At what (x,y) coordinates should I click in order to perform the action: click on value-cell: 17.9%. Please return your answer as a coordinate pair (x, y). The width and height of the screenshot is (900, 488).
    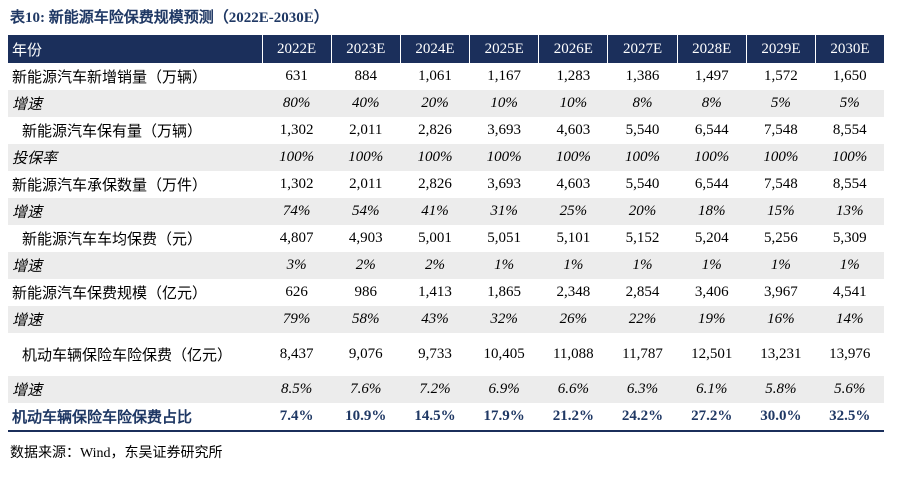
    Looking at the image, I should click on (504, 417).